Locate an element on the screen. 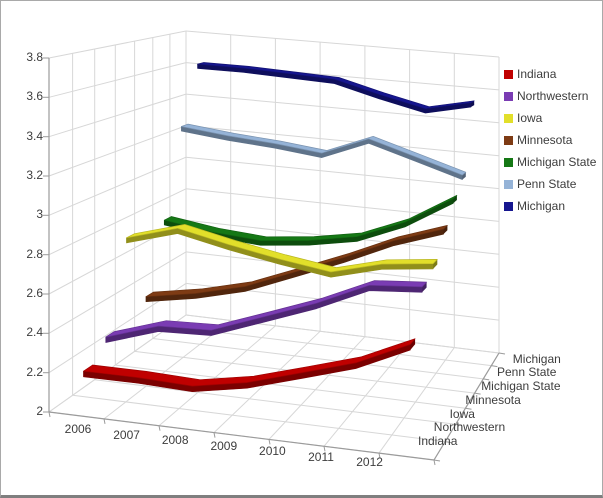 The width and height of the screenshot is (603, 498). series-ribbon-michigan is located at coordinates (336, 88).